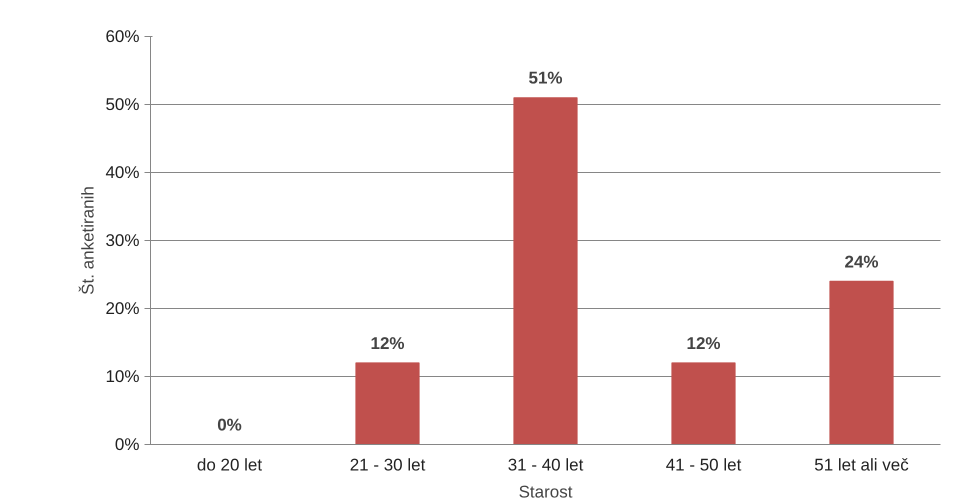 Image resolution: width=956 pixels, height=504 pixels. I want to click on x-tick-label: 31 - 40 let, so click(546, 465).